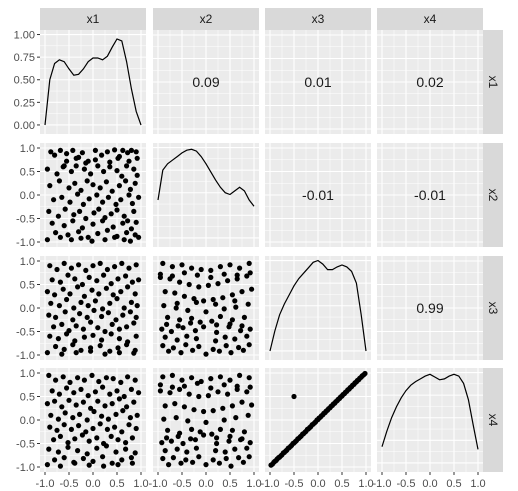 The width and height of the screenshot is (518, 491). Describe the element at coordinates (24, 36) in the screenshot. I see `y-tick-label: 1.00` at that location.